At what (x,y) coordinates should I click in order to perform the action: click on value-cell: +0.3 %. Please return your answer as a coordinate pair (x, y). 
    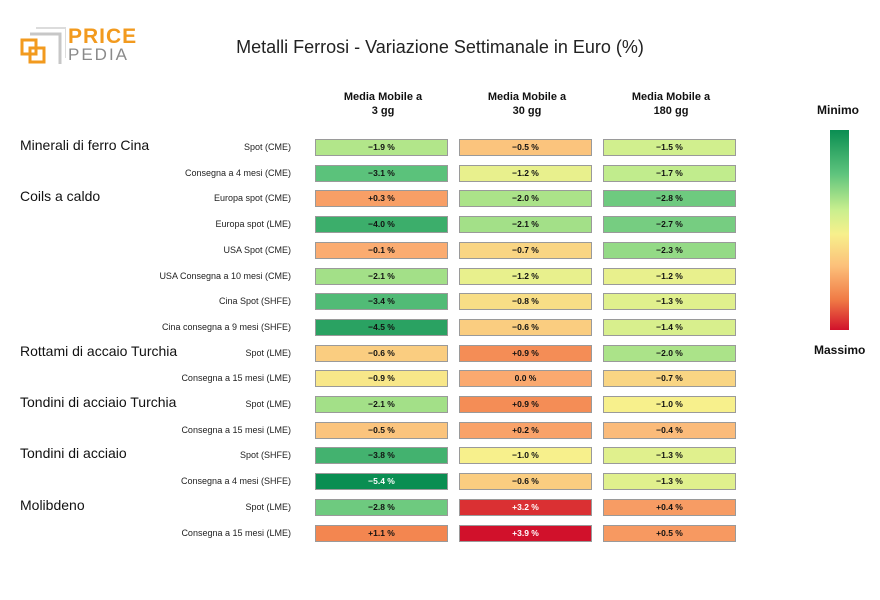
    Looking at the image, I should click on (381, 199).